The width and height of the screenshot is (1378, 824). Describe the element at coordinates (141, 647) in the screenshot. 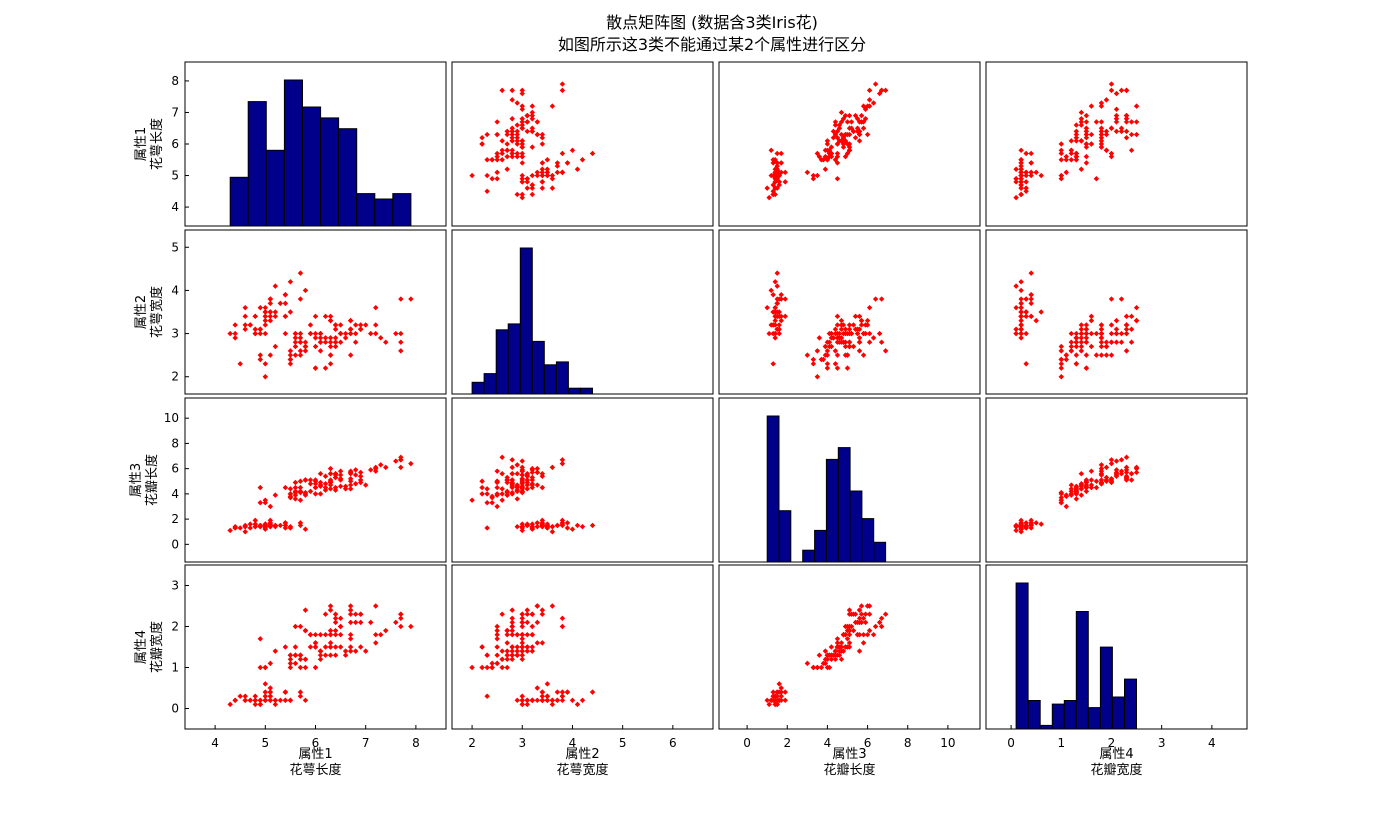

I see `y-axis-label: 属性4` at that location.